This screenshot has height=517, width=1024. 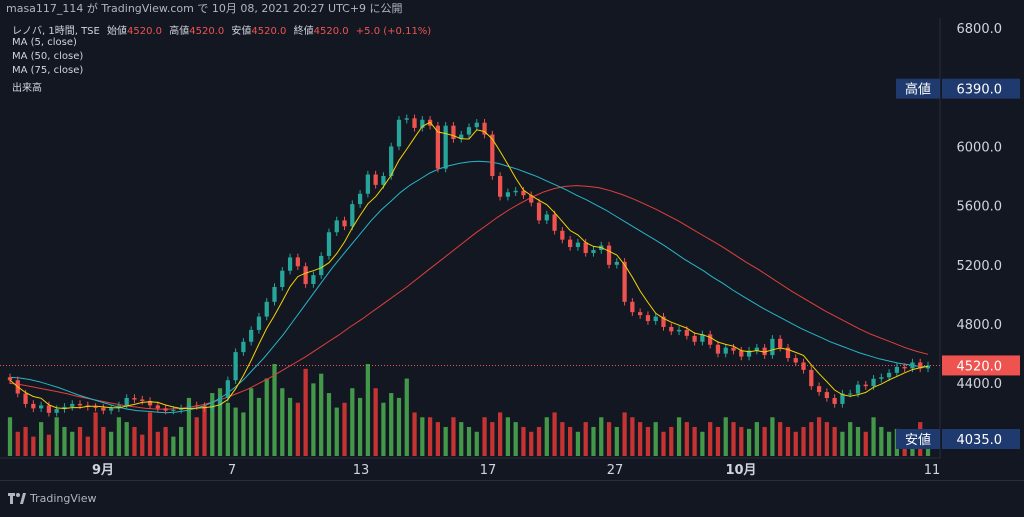 What do you see at coordinates (48, 56) in the screenshot?
I see `legend-ma50: MA (50, close)` at bounding box center [48, 56].